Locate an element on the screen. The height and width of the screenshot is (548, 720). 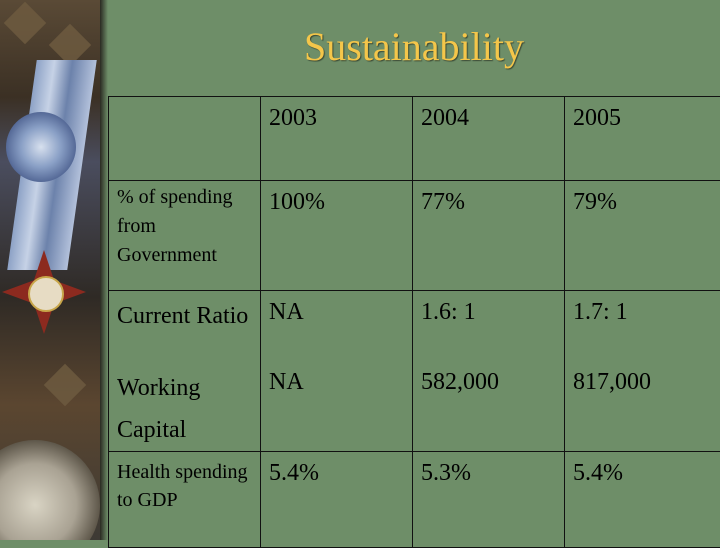
medal-cross-center-image is located at coordinates (46, 294).